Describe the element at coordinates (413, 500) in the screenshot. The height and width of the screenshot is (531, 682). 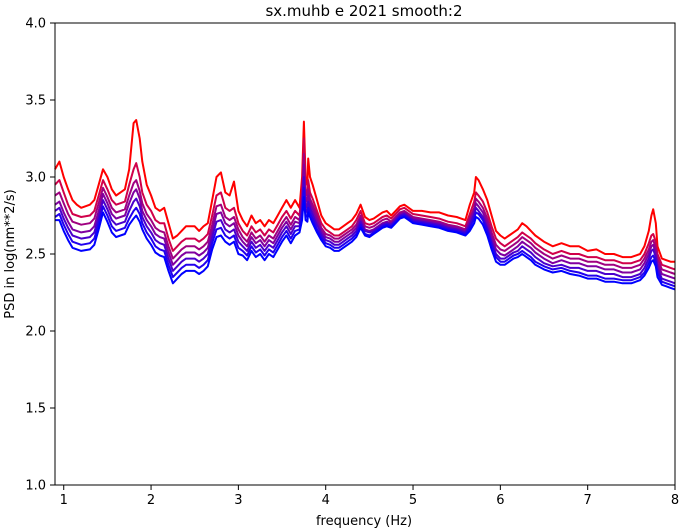
I see `x-tick-label: 5` at that location.